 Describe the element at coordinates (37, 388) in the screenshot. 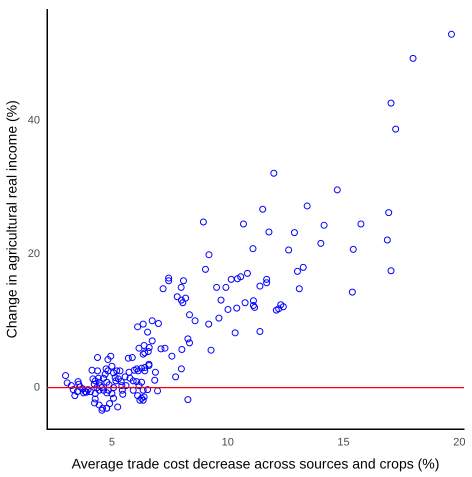

I see `y-tick-label: 0` at that location.